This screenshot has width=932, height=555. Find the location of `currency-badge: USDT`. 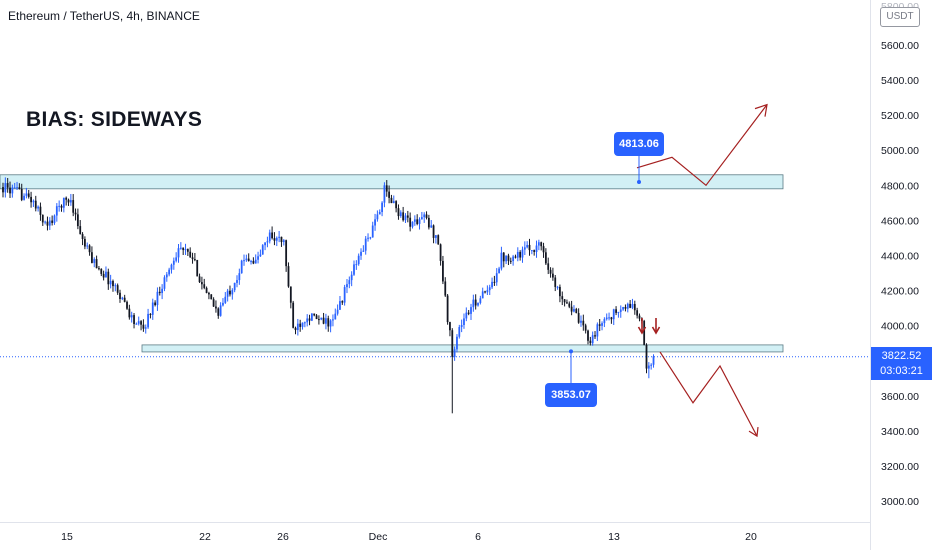

currency-badge: USDT is located at coordinates (900, 17).